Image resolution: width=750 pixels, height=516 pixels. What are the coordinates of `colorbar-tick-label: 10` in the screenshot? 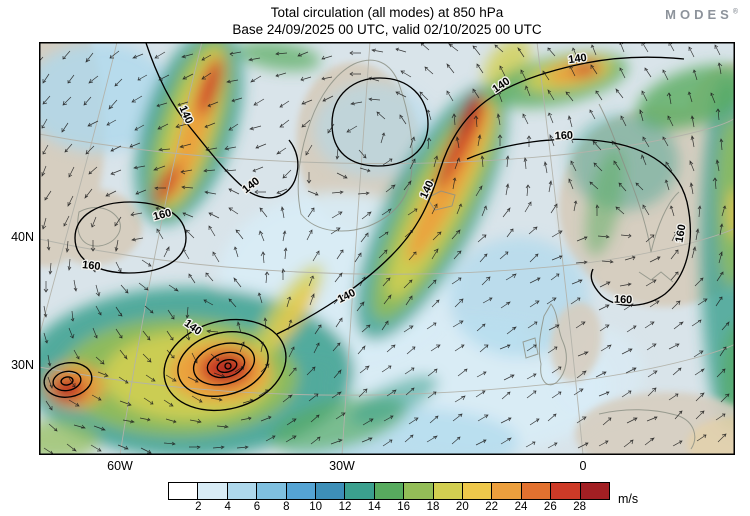 It's located at (316, 507).